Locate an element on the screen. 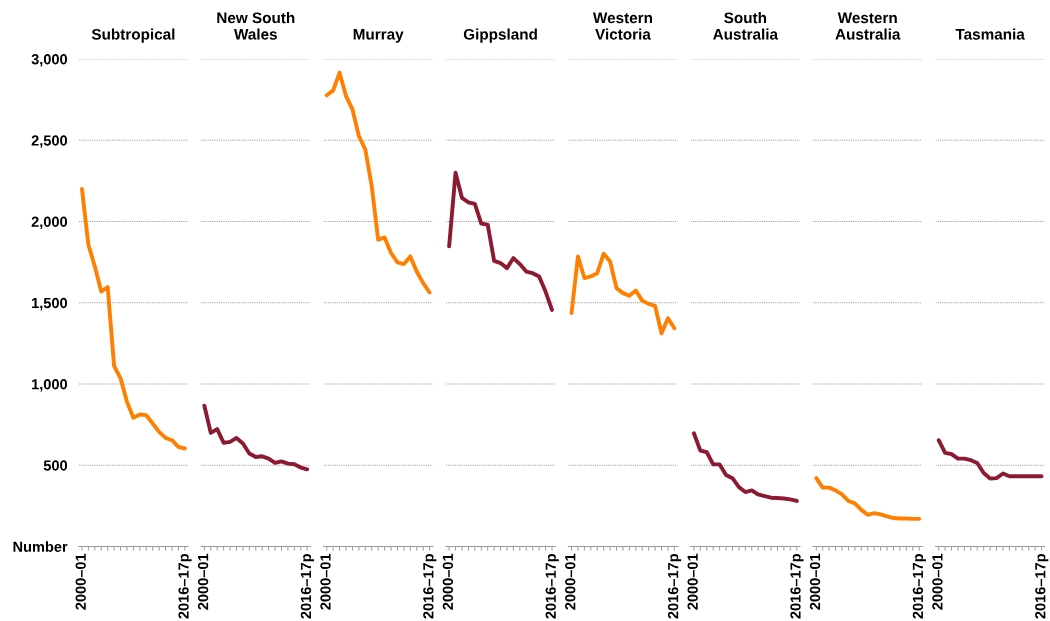  line-series is located at coordinates (133, 319).